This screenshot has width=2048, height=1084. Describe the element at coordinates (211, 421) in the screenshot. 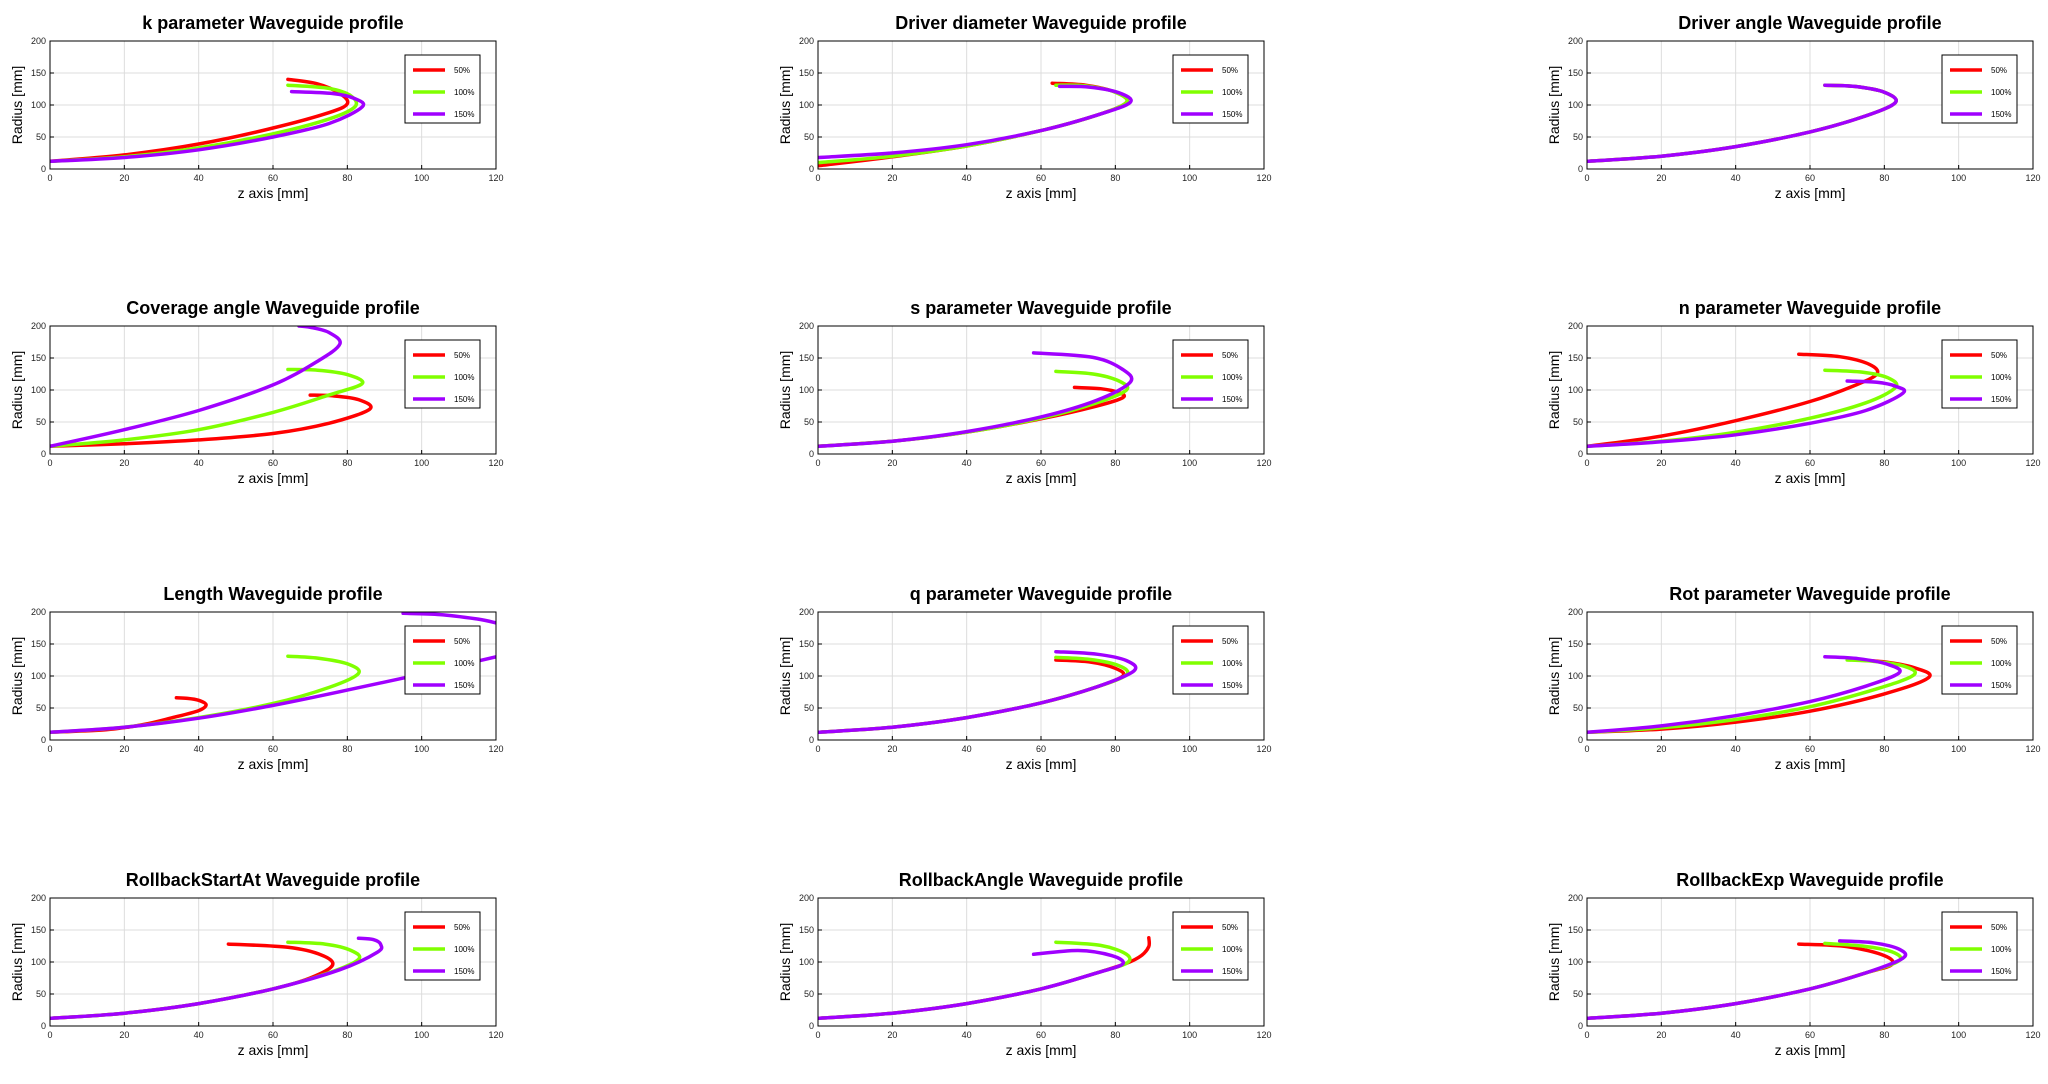

I see `series-line-50pct` at that location.